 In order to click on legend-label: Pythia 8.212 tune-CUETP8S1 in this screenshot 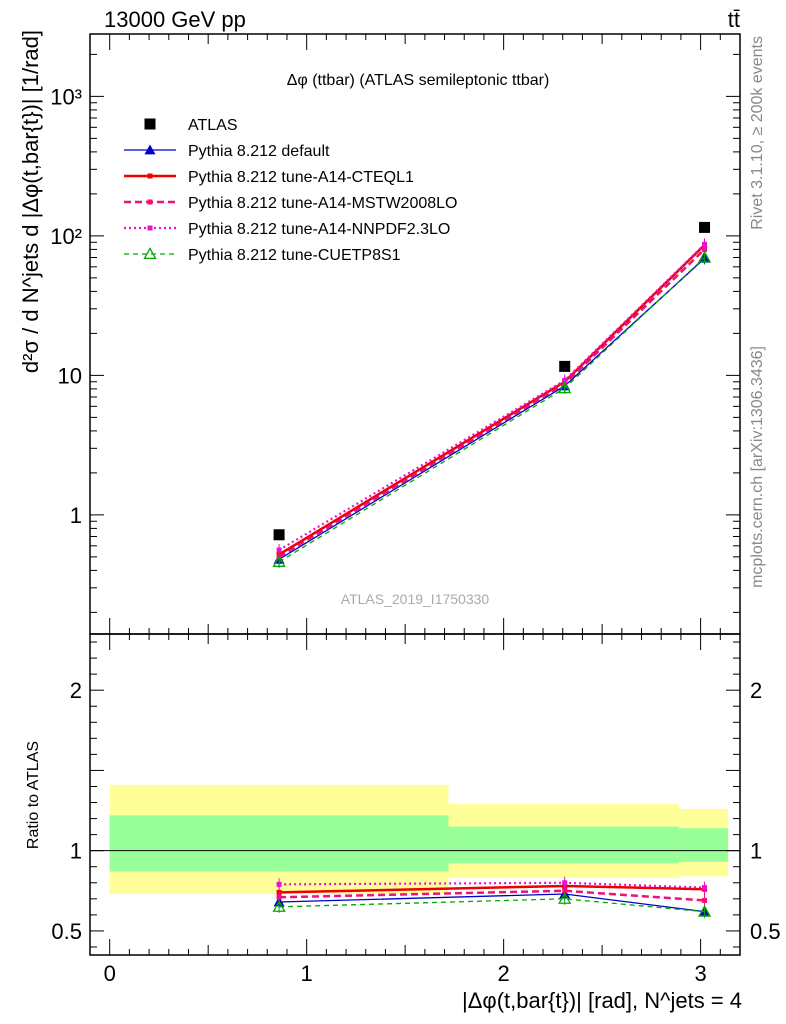, I will do `click(294, 255)`.